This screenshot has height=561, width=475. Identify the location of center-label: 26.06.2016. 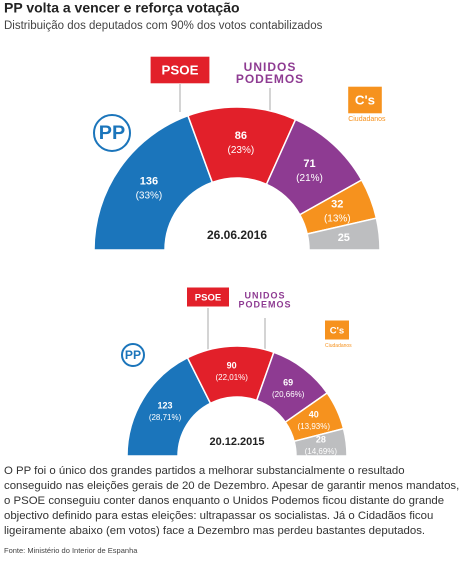
(237, 235).